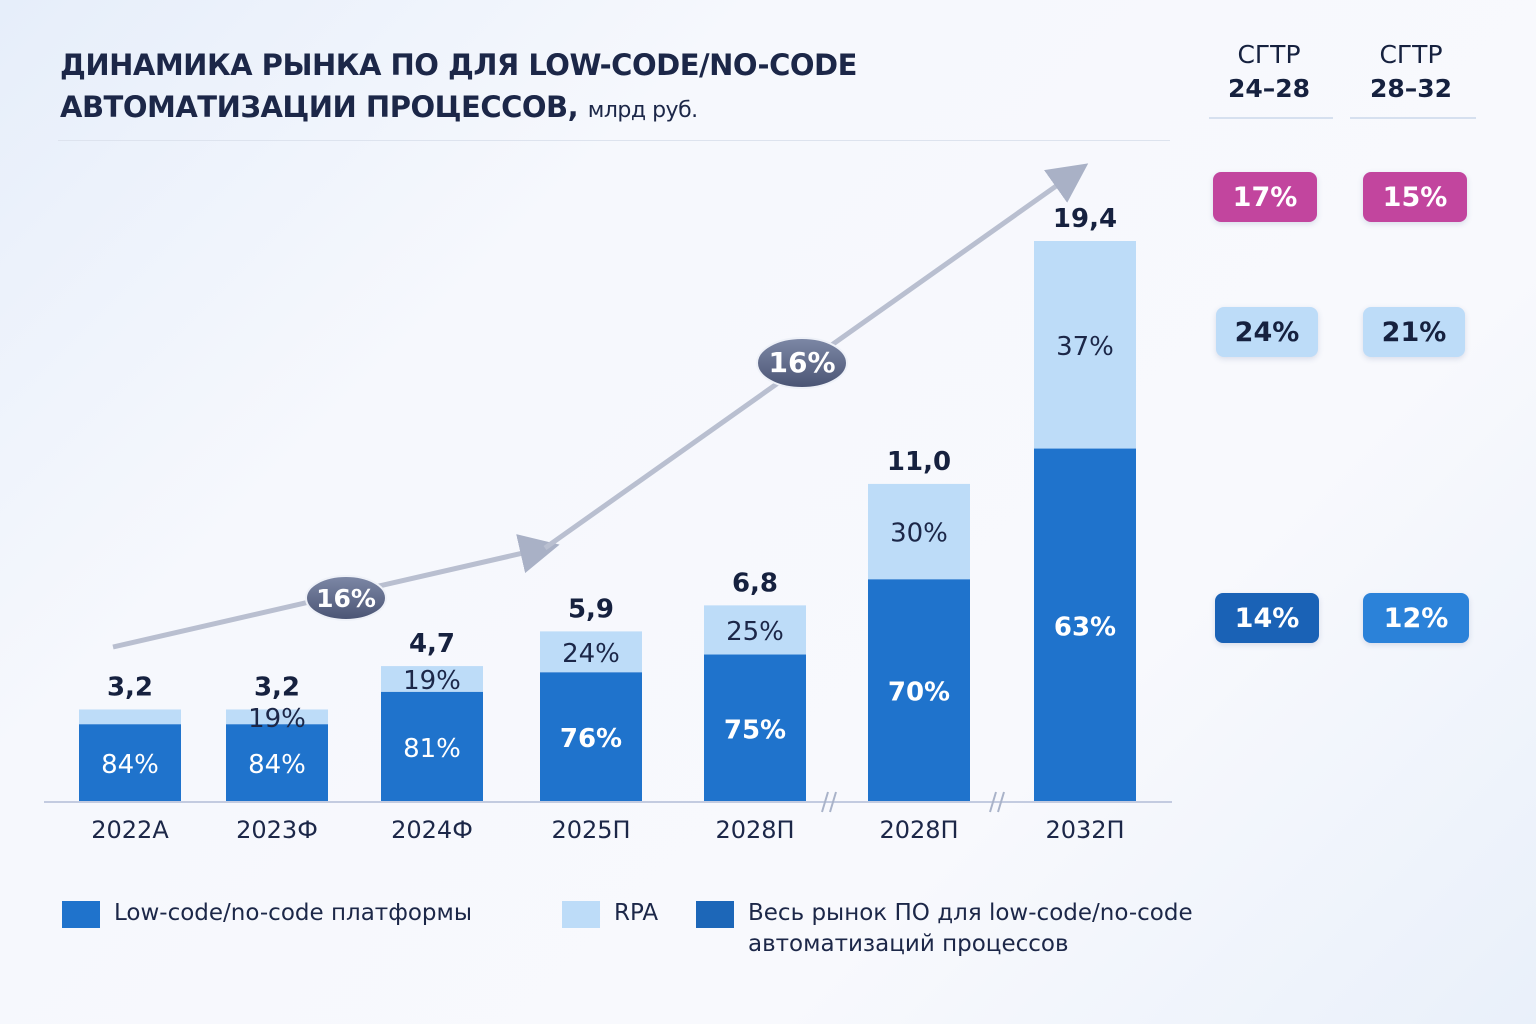  I want to click on legend-label: RPA, so click(636, 913).